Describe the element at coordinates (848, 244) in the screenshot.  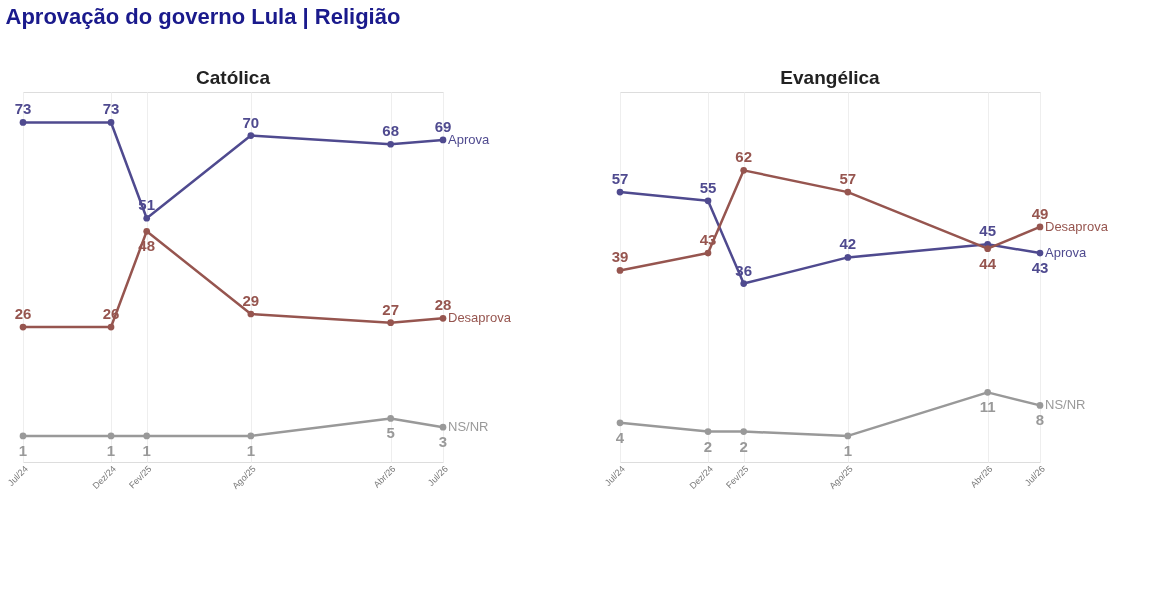
I see `data-label: 42` at that location.